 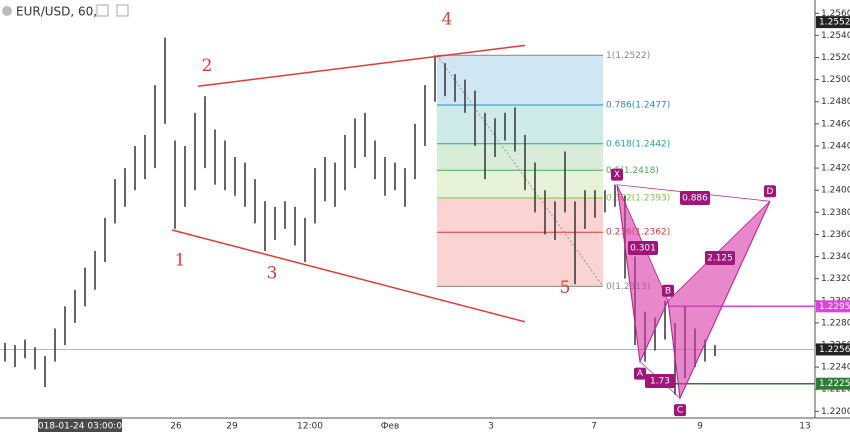 I want to click on x-tick-label: 9, so click(x=700, y=427).